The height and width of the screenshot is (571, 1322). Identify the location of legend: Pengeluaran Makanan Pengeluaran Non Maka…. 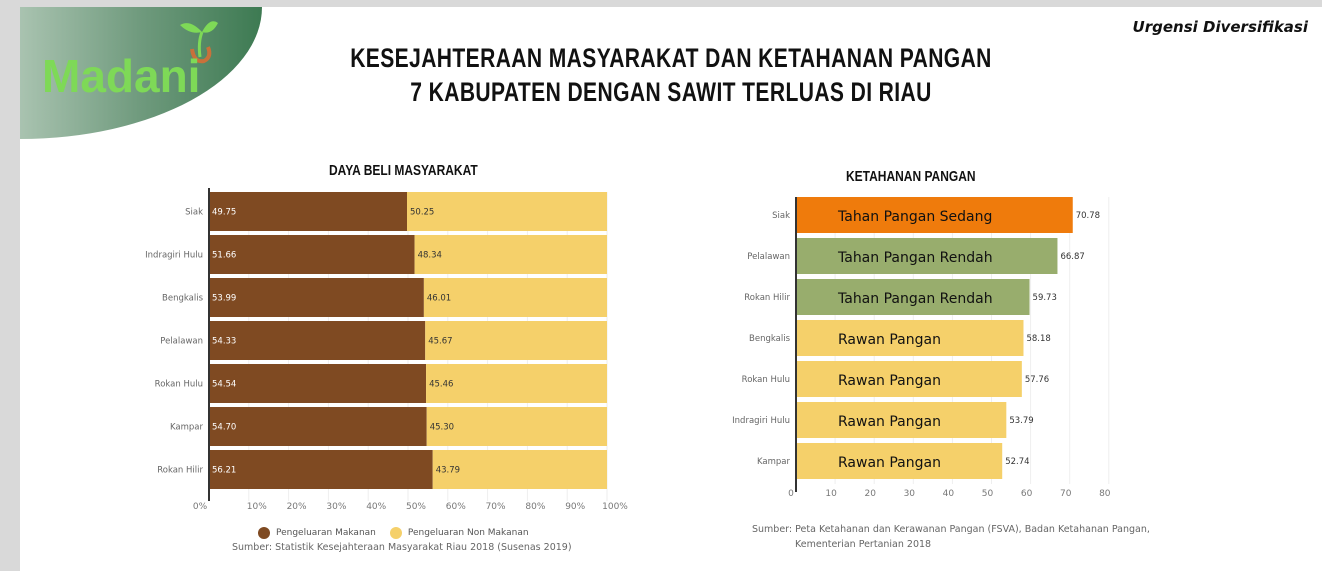
(393, 533).